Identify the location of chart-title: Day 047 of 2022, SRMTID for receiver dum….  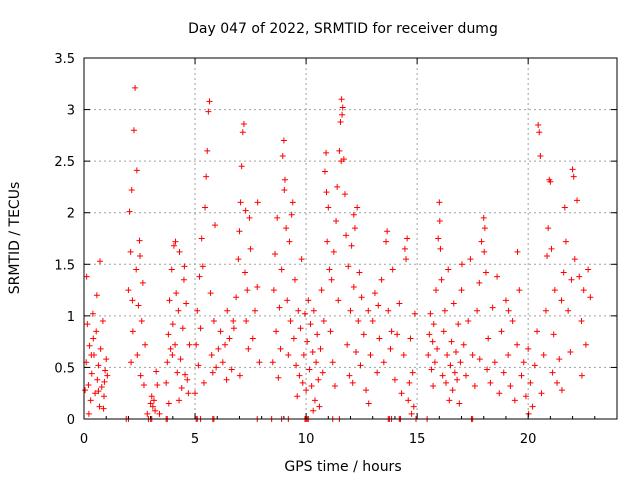
(343, 29).